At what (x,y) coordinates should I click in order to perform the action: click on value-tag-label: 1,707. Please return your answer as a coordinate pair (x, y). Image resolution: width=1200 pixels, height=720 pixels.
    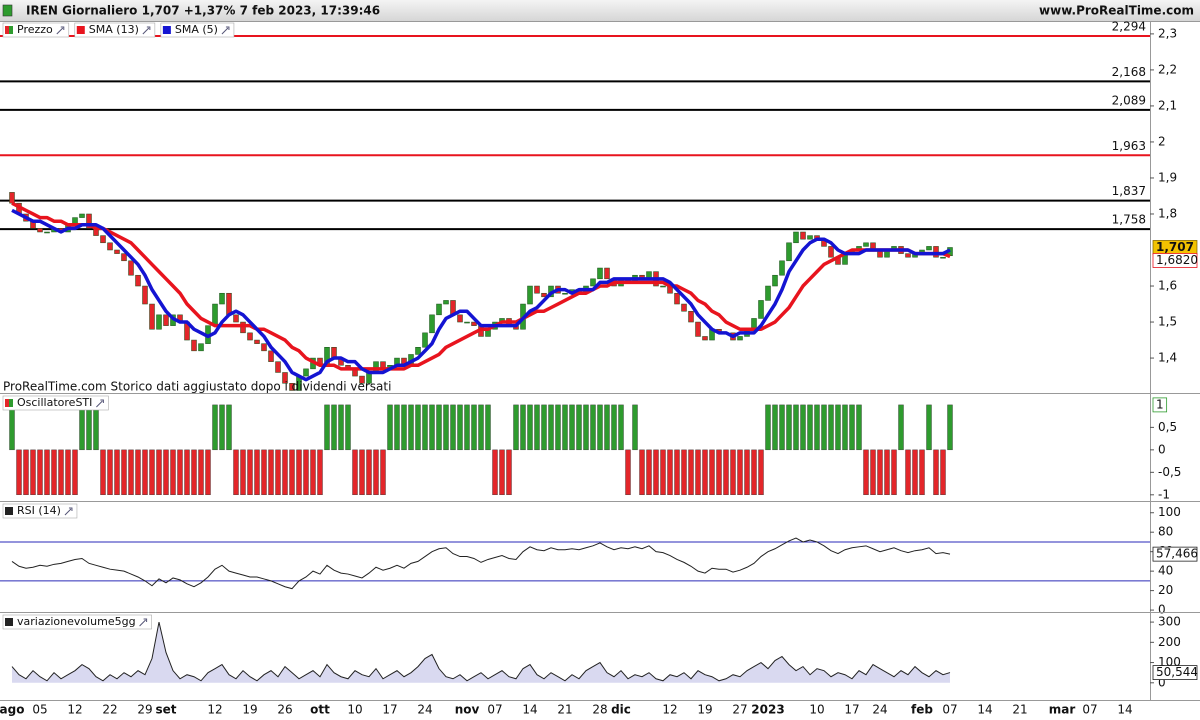
    Looking at the image, I should click on (1175, 247).